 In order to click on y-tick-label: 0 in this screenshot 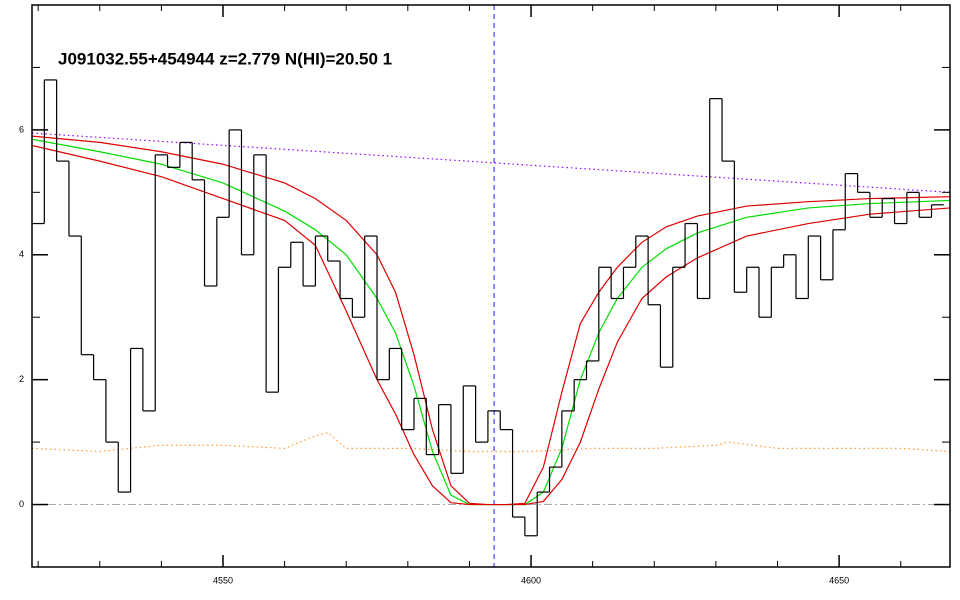, I will do `click(21, 504)`.